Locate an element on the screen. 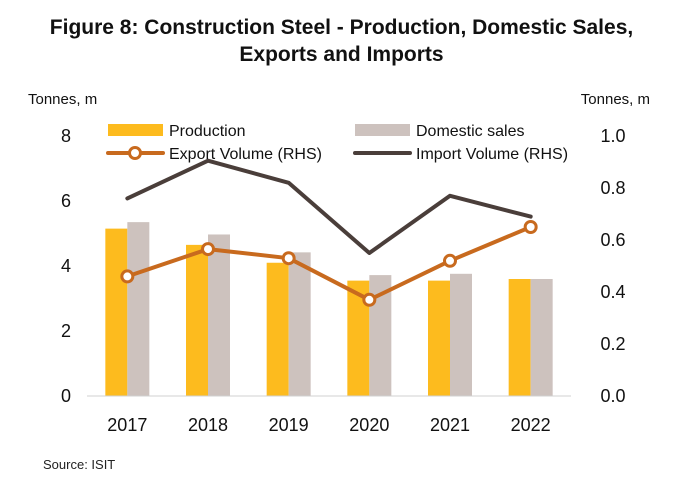 This screenshot has height=493, width=683. legend-swatch-production is located at coordinates (135, 130).